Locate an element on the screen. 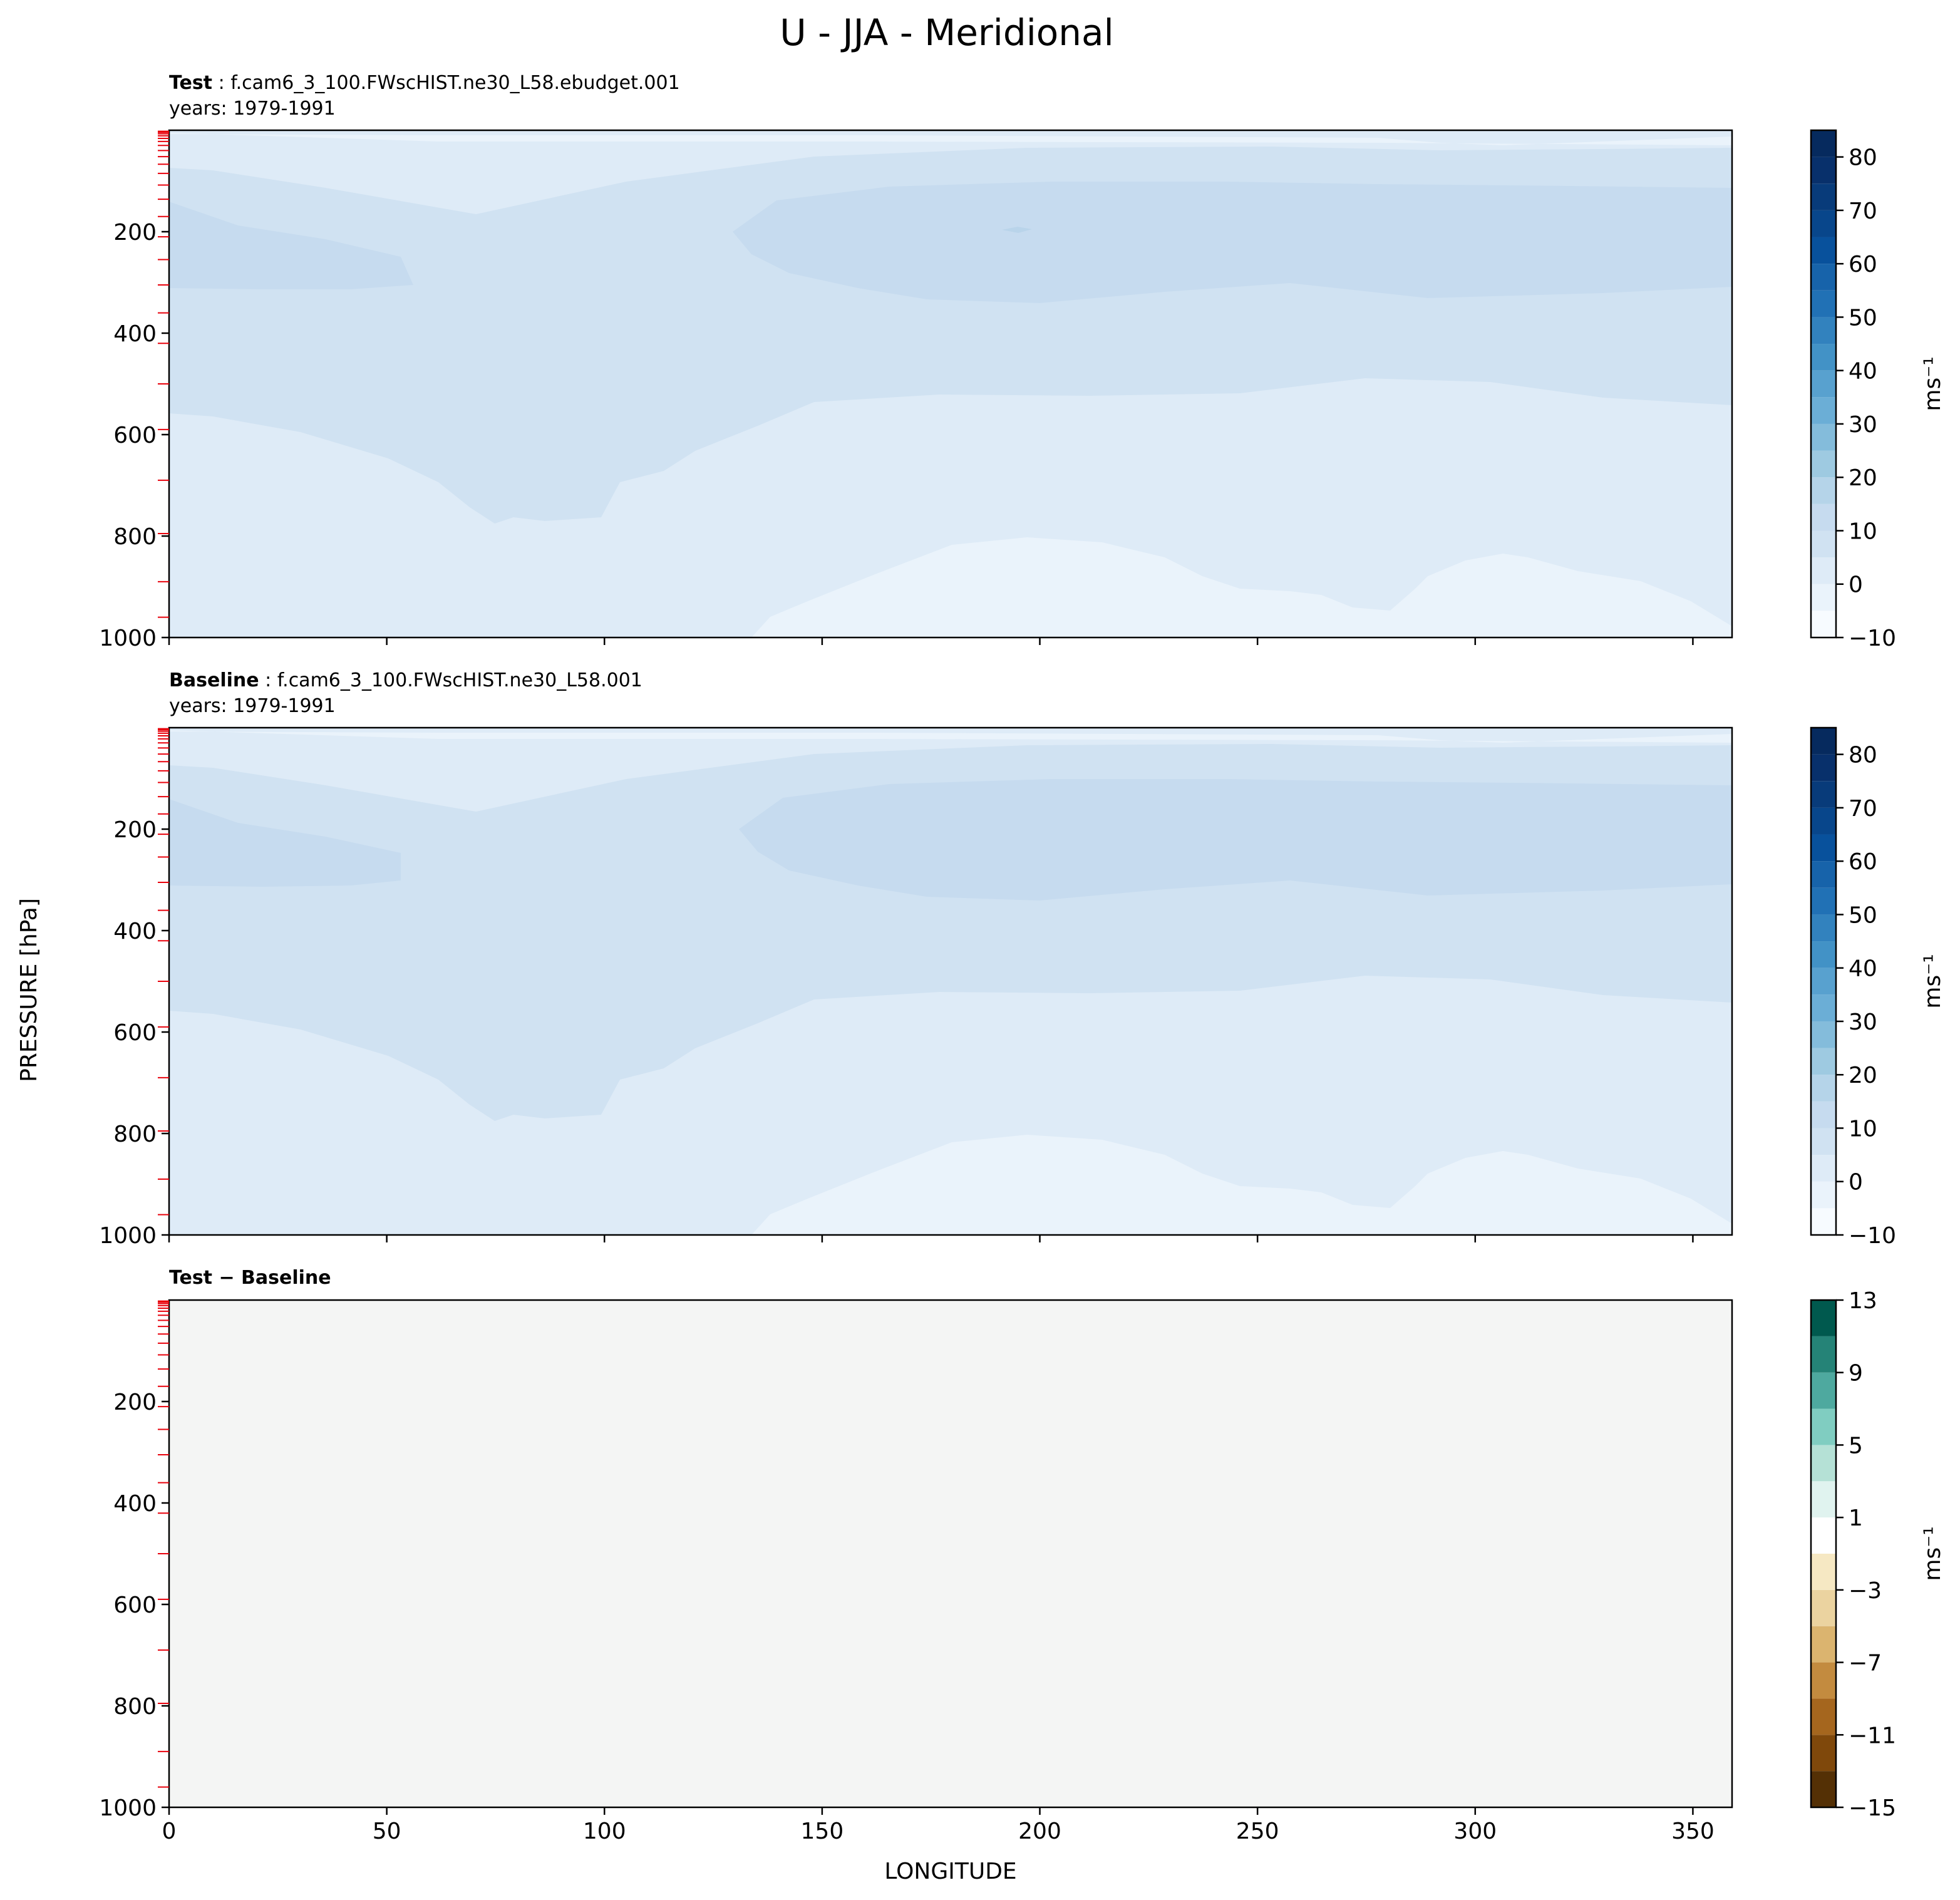 The height and width of the screenshot is (1900, 1960). colorbar-tick-label: 1 is located at coordinates (1856, 1518).